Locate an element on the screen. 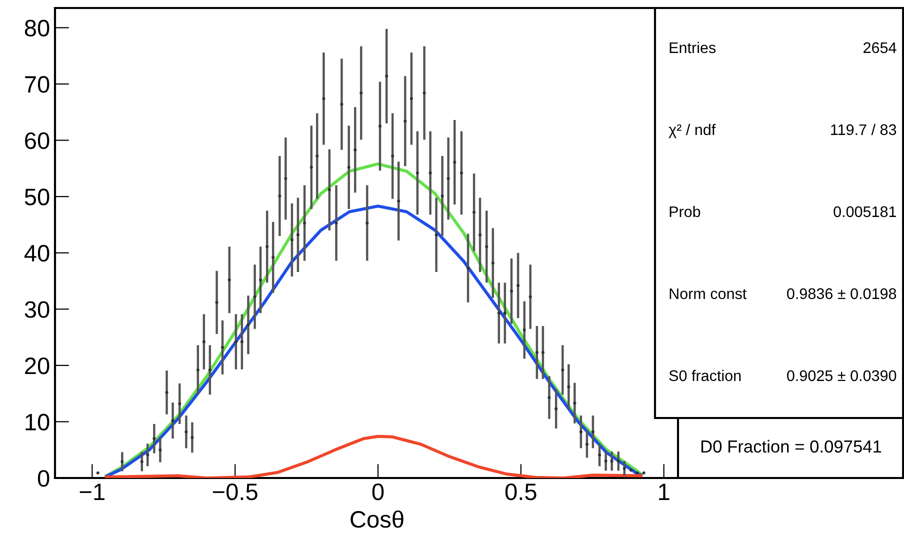 Image resolution: width=904 pixels, height=538 pixels. line-series is located at coordinates (373, 456).